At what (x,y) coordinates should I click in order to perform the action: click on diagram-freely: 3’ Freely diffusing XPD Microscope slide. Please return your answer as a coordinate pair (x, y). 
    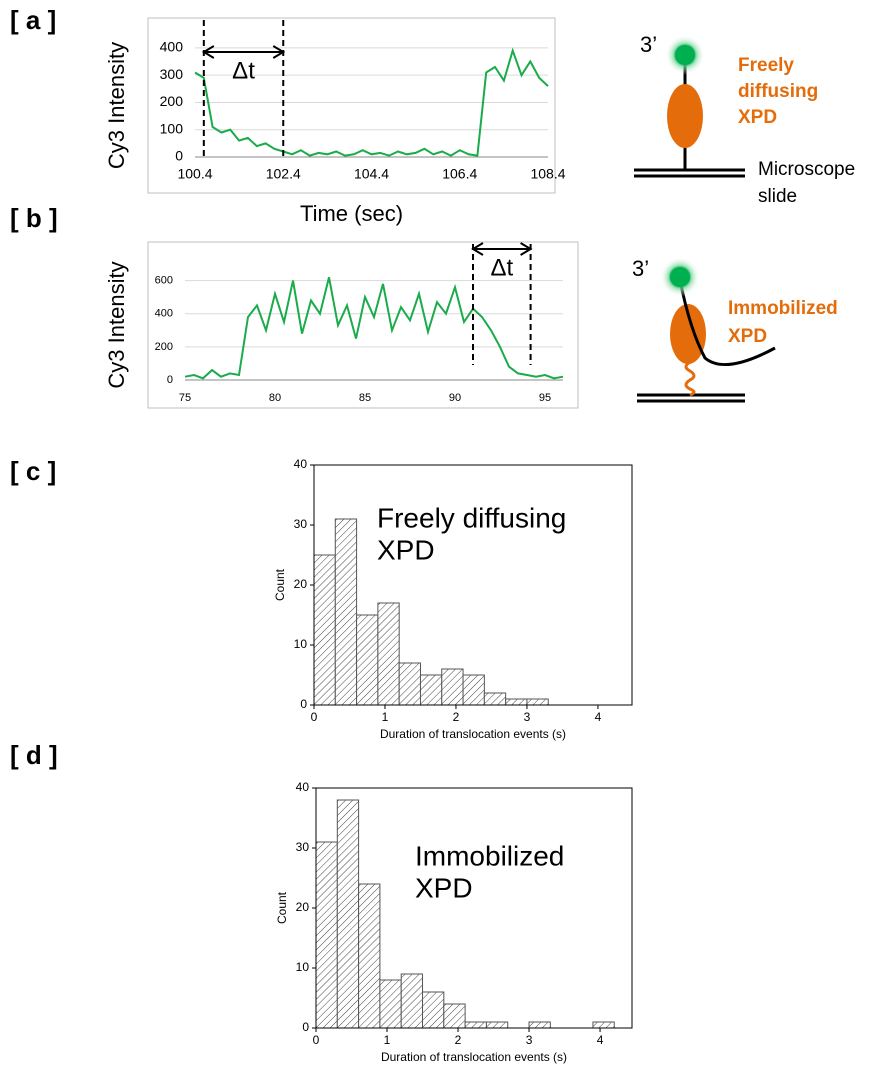
    Looking at the image, I should click on (744, 119).